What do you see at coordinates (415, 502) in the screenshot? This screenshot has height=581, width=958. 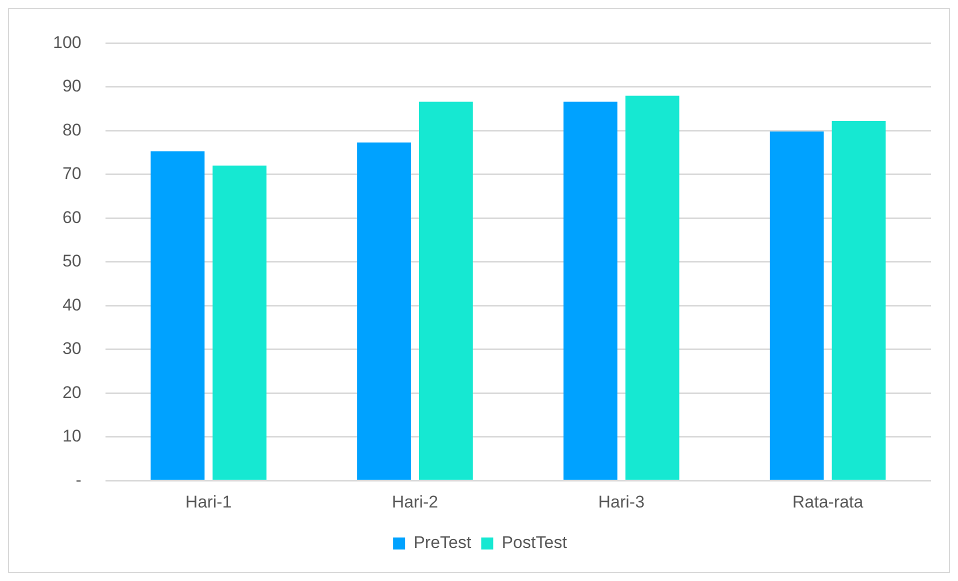 I see `x-tick-label: Hari-2` at bounding box center [415, 502].